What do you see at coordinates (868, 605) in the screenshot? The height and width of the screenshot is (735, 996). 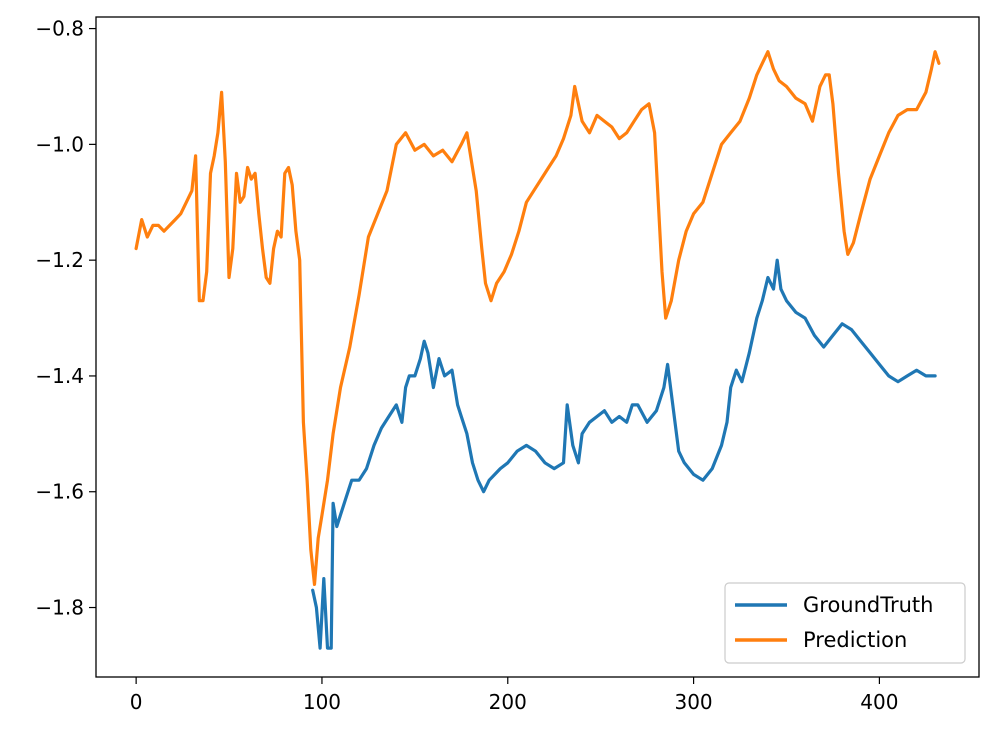 I see `legend-label-groundtruth: GroundTruth` at bounding box center [868, 605].